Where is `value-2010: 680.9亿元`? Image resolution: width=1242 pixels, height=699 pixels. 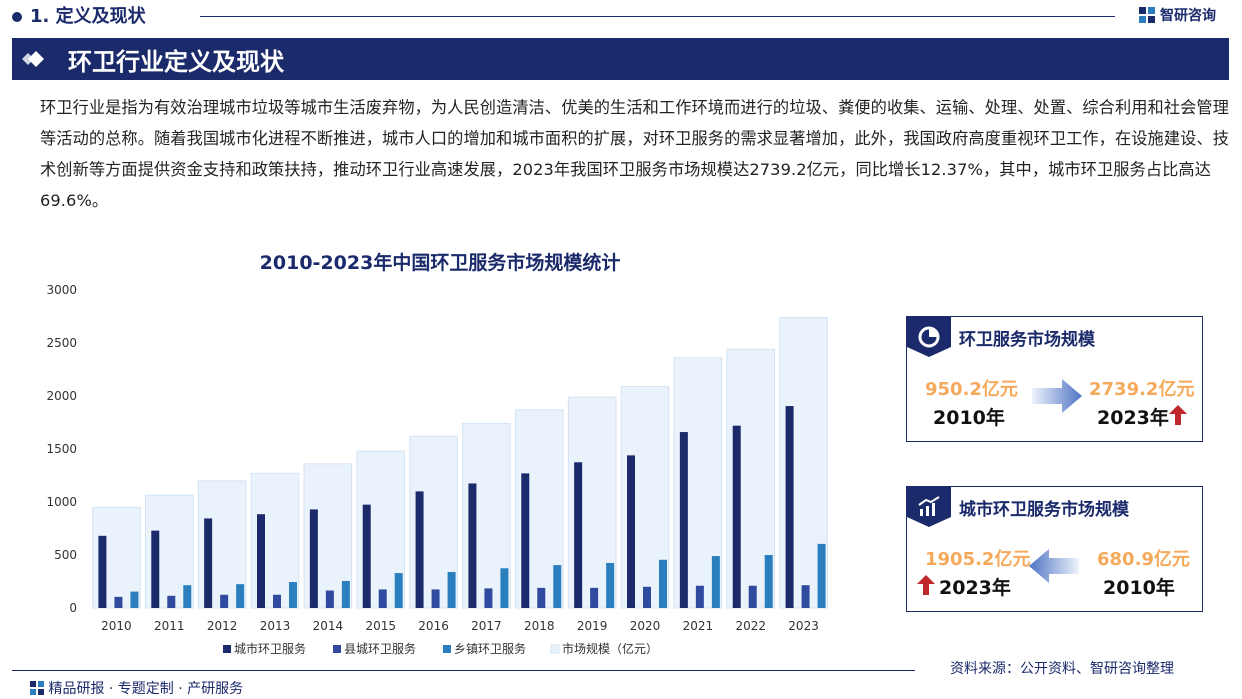
value-2010: 680.9亿元 is located at coordinates (1143, 559).